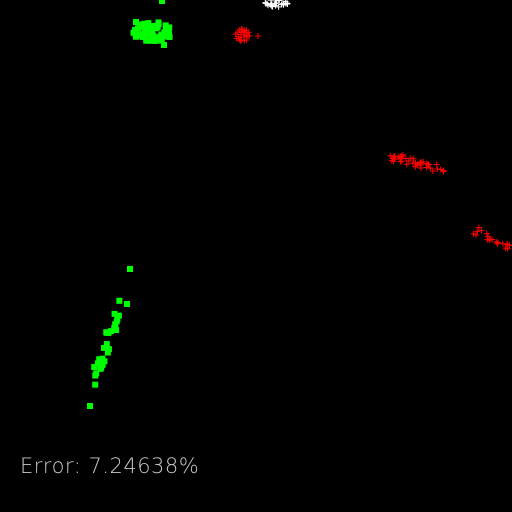 Image resolution: width=512 pixels, height=512 pixels. I want to click on status-text: Error: 7.24638%, so click(109, 466).